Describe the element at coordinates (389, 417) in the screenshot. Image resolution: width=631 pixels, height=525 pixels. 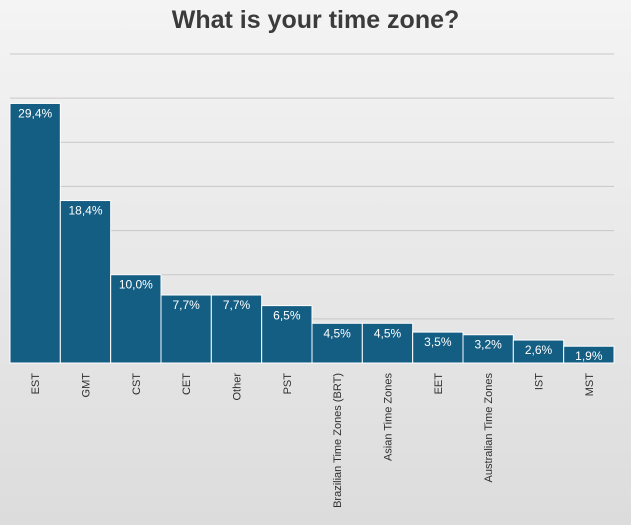
I see `x-tick-label: Asian Time Zones` at that location.